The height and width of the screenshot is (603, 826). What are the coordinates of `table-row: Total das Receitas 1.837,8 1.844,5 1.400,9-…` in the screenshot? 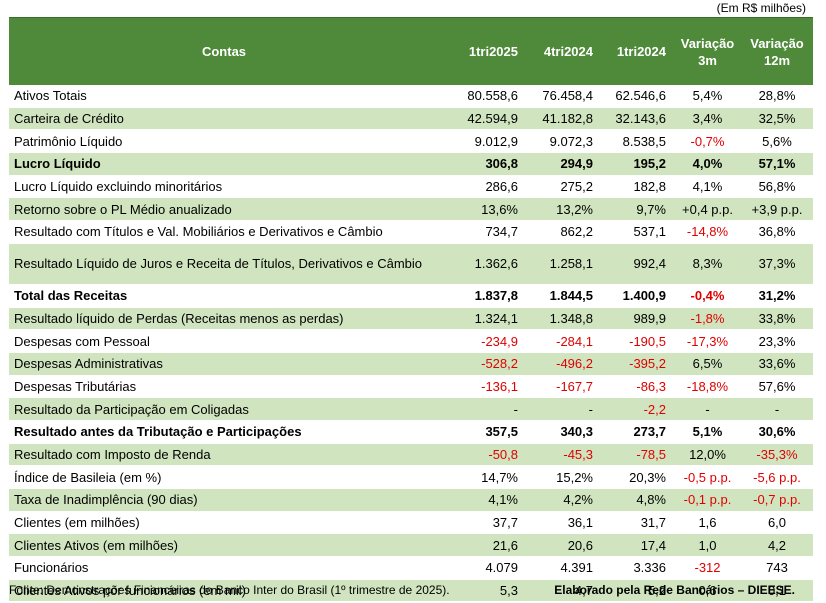 It's located at (411, 296).